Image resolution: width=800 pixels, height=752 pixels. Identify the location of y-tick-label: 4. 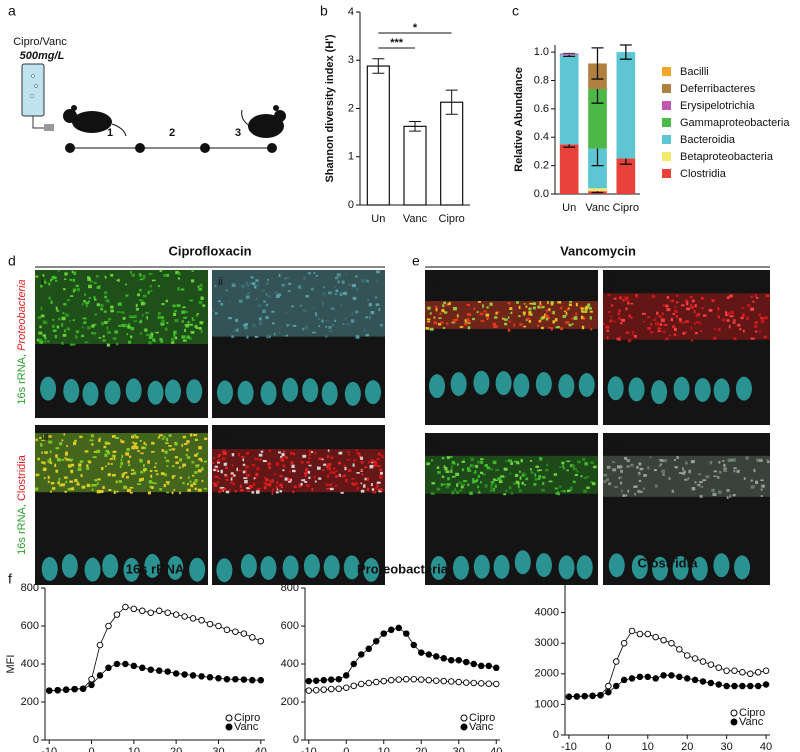
(351, 12).